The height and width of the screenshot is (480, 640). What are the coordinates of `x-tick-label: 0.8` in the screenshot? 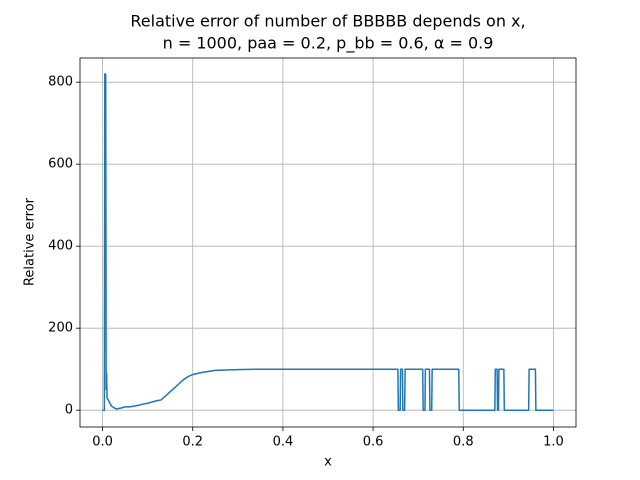 It's located at (463, 442).